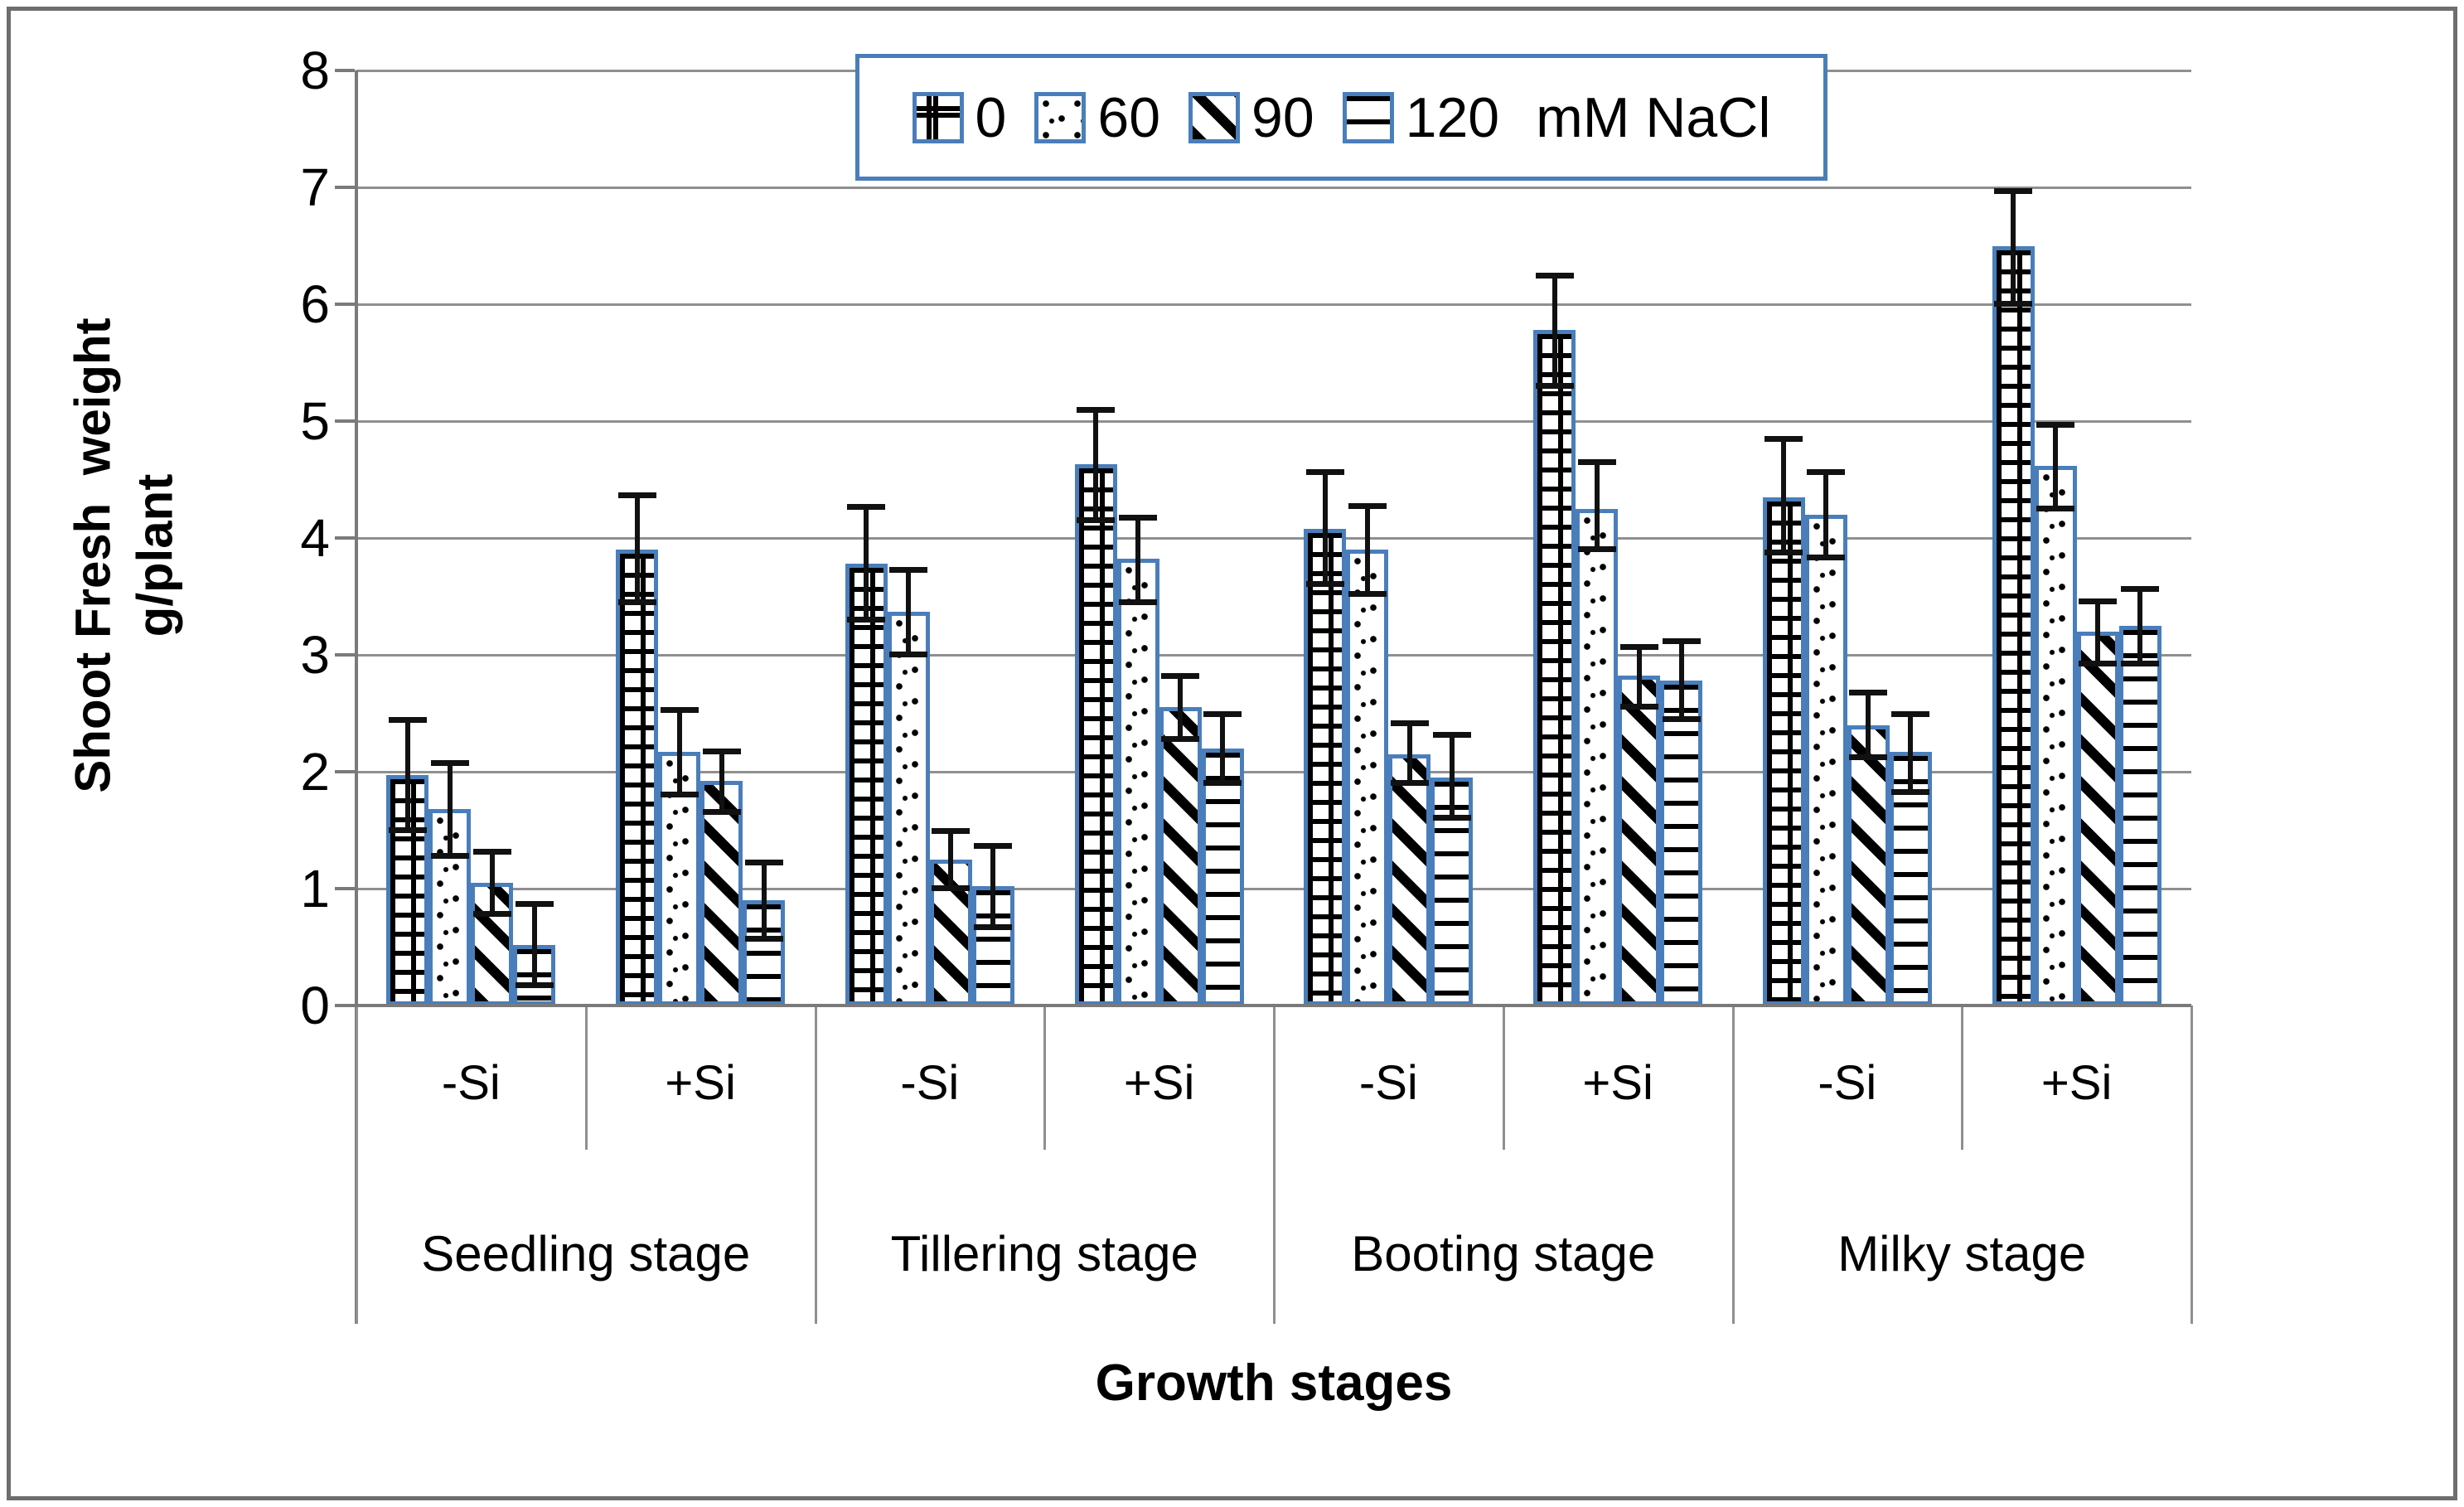 The image size is (2464, 1507). What do you see at coordinates (1653, 117) in the screenshot?
I see `legend-units-label: mM NaCl` at bounding box center [1653, 117].